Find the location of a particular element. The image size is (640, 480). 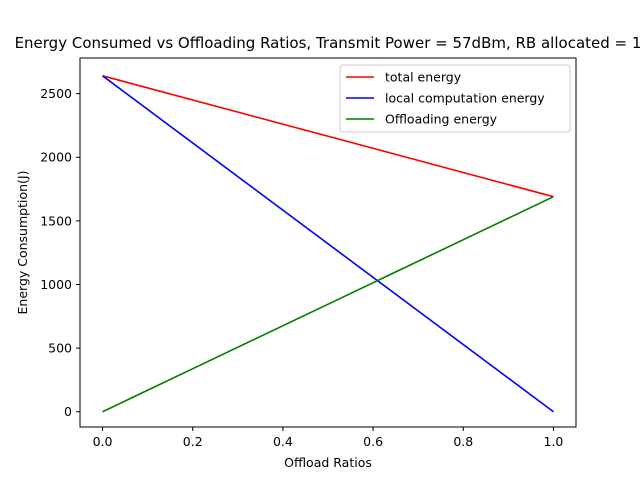

legend-box is located at coordinates (455, 98).